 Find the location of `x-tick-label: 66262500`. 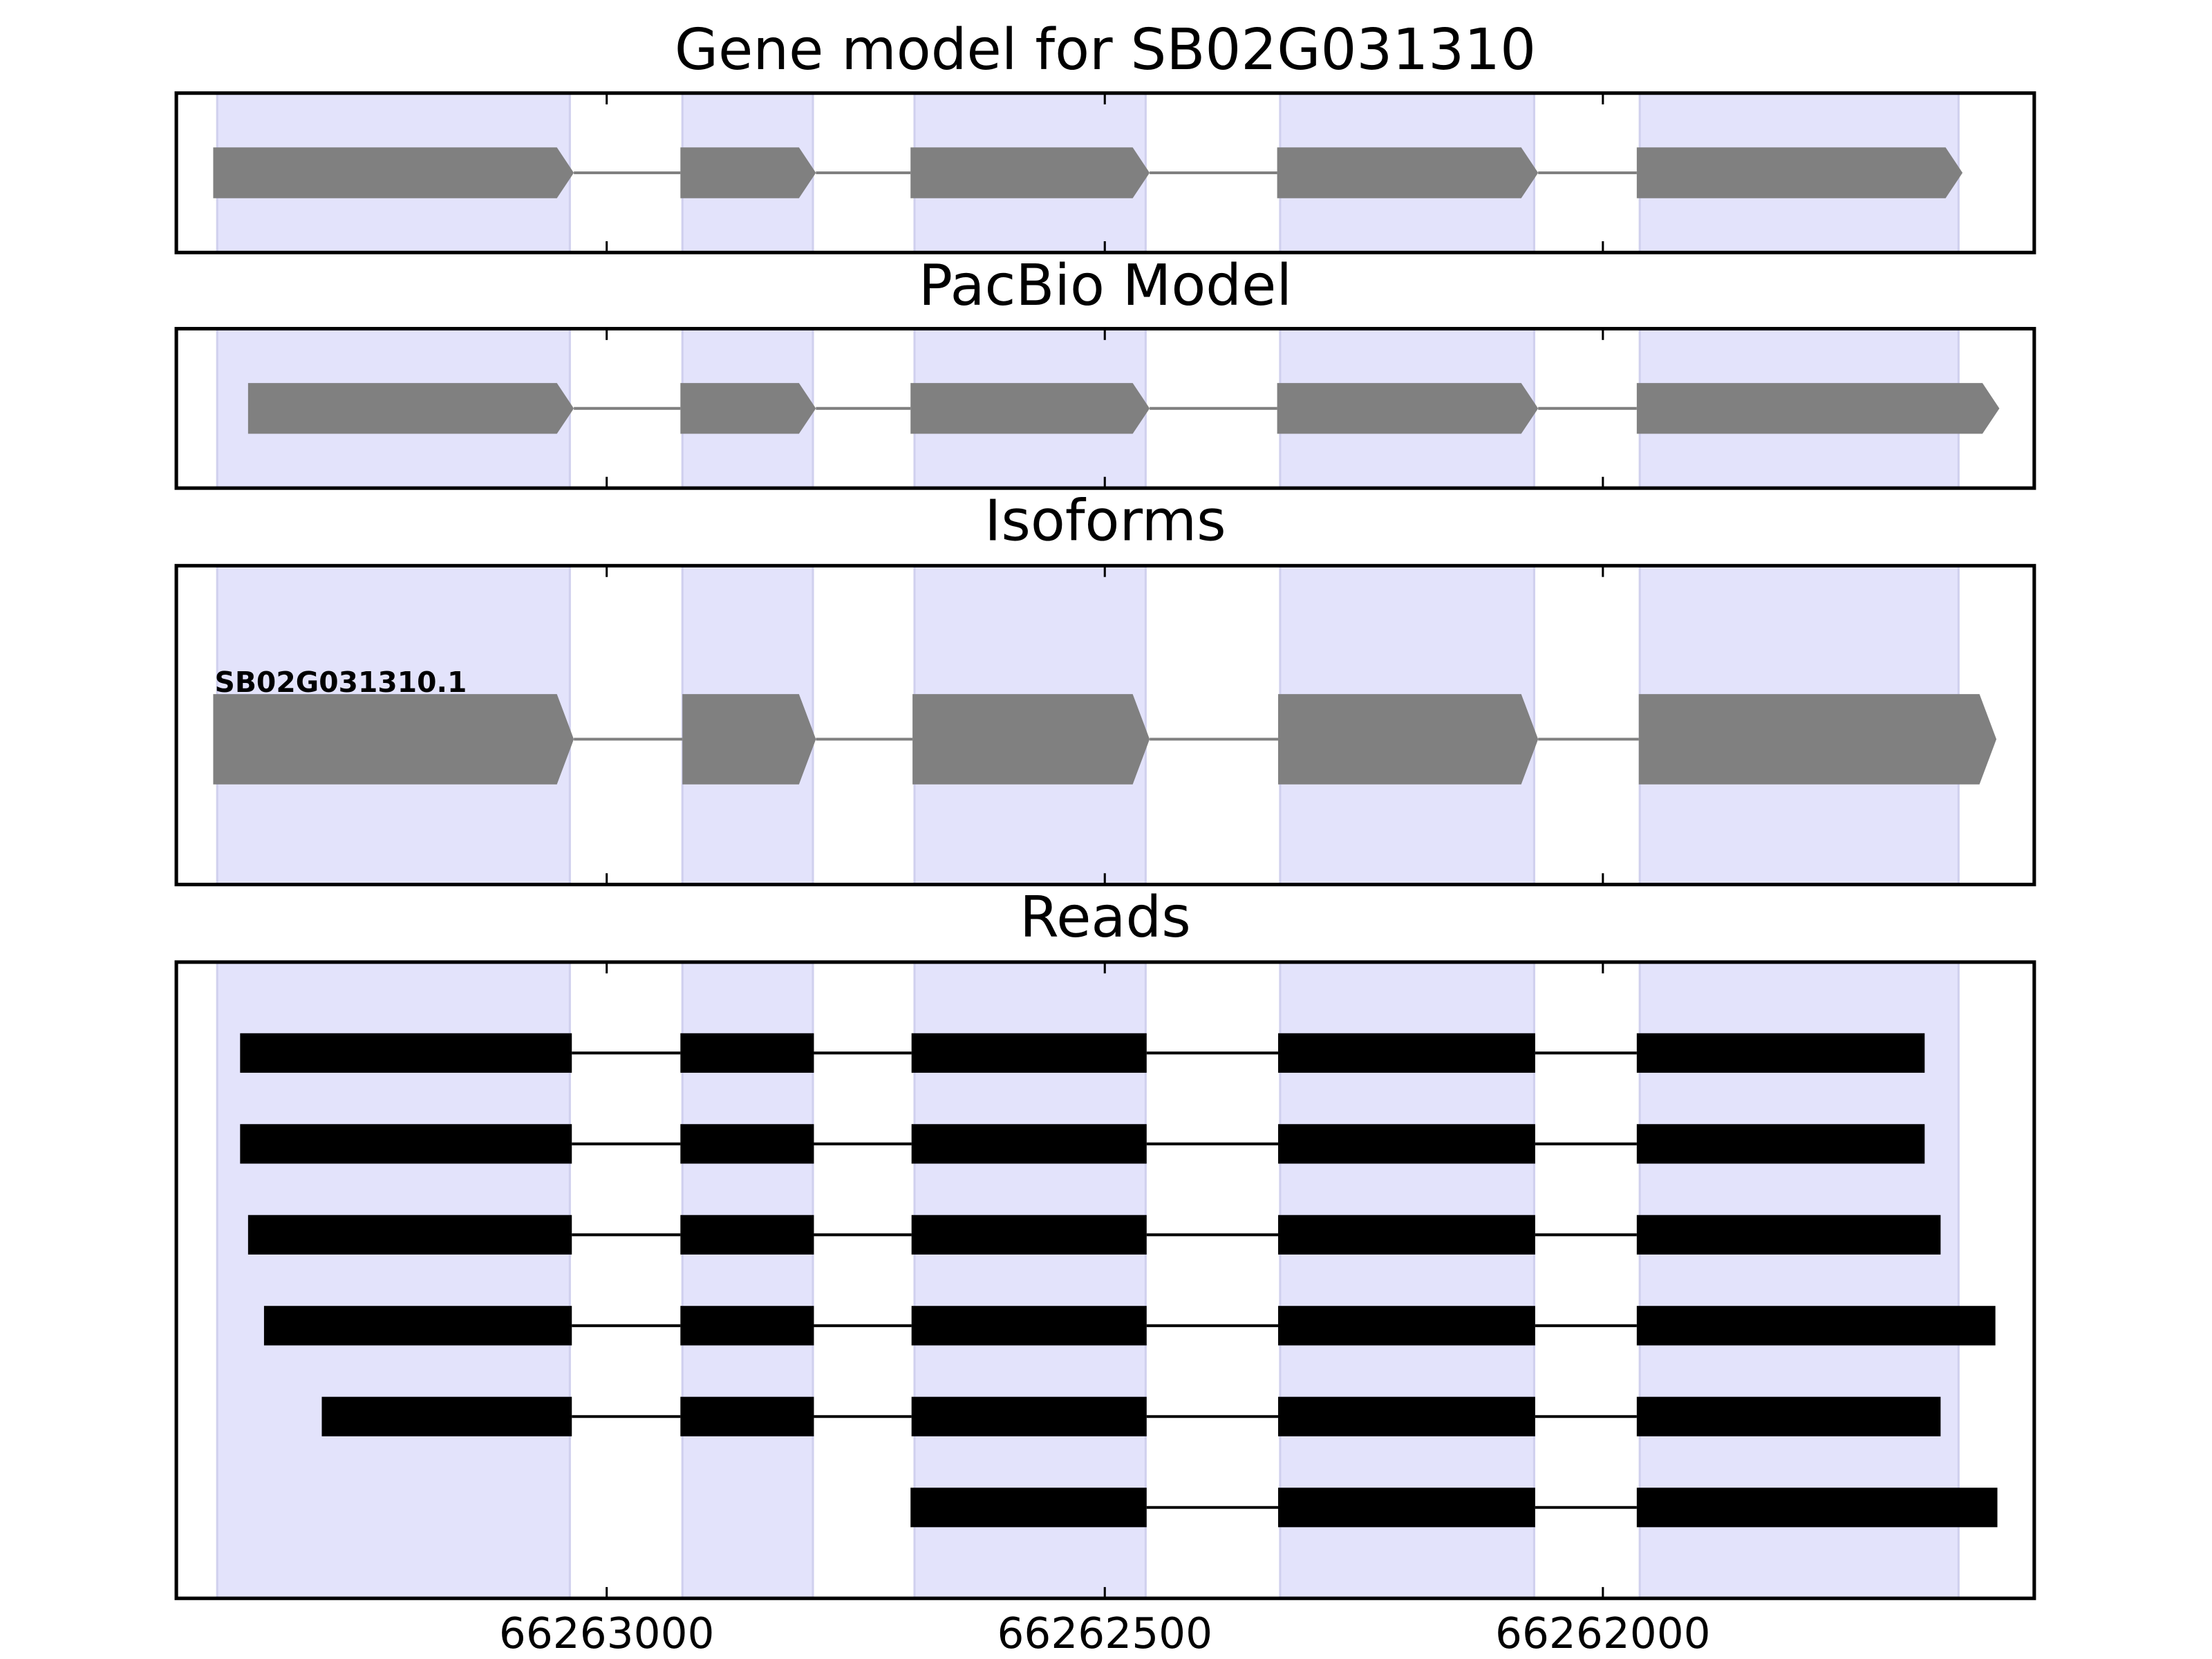

x-tick-label: 66262500 is located at coordinates (1104, 1633).